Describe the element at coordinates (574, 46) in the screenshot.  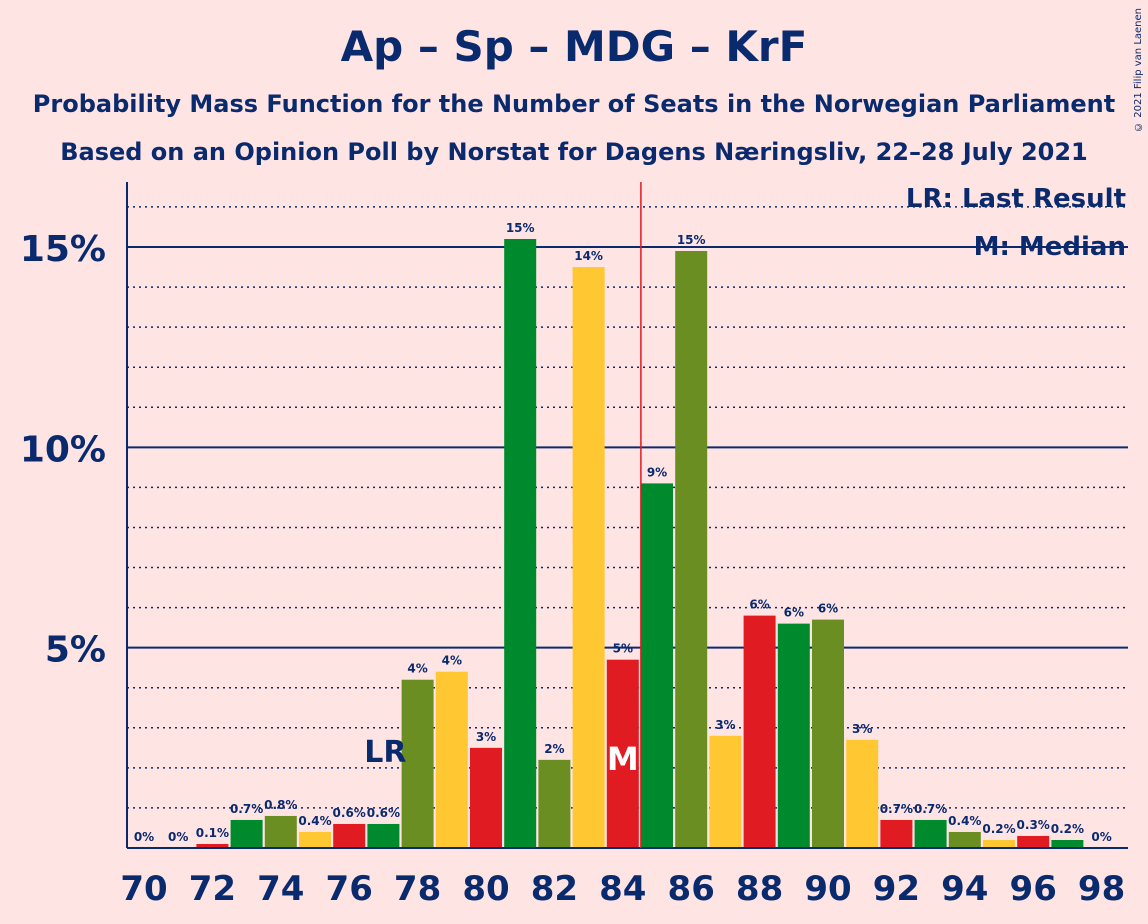
I see `chart-title: Ap – Sp – MDG – KrF` at that location.